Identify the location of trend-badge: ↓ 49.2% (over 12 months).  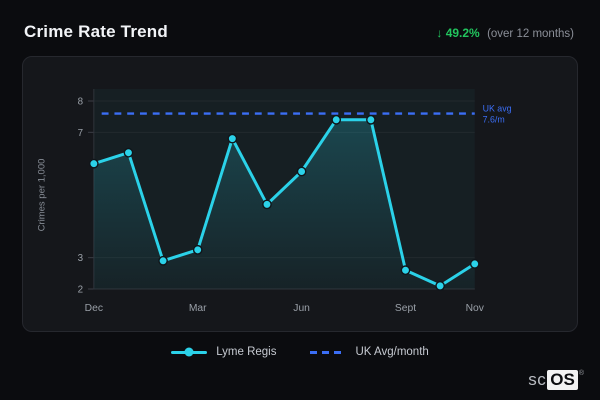
(505, 33).